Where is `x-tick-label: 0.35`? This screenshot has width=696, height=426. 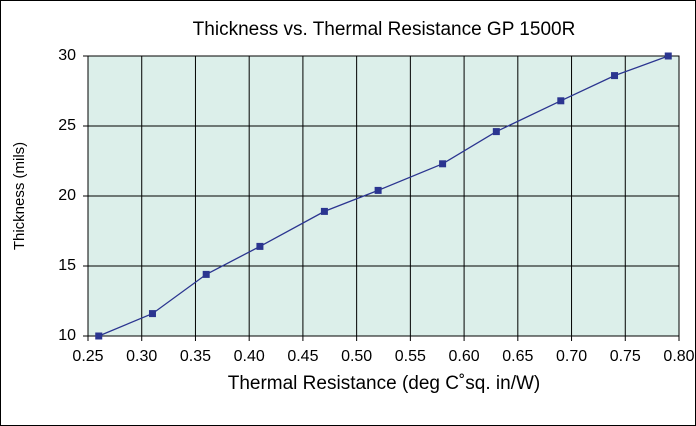
x-tick-label: 0.35 is located at coordinates (195, 356).